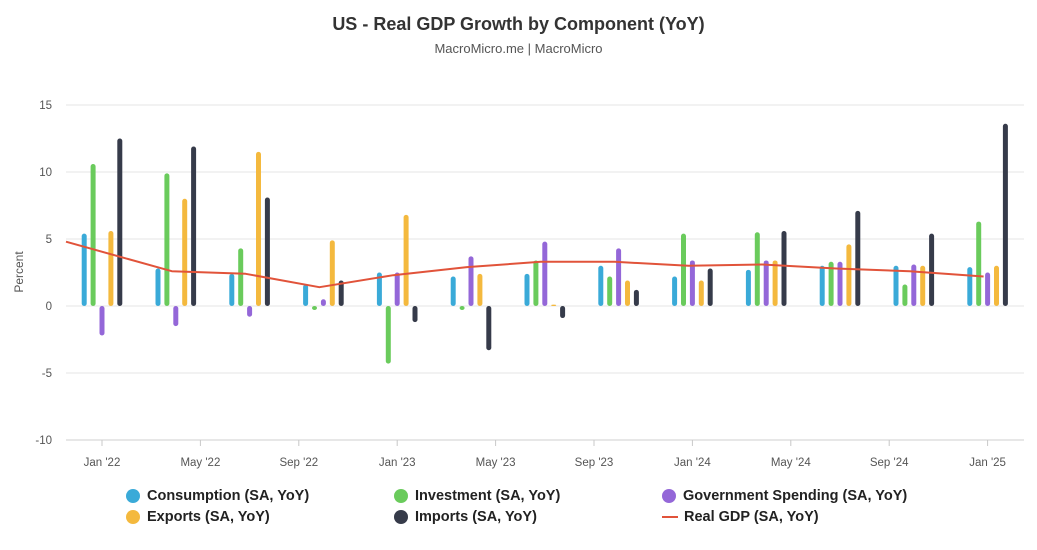 The image size is (1037, 550). What do you see at coordinates (298, 463) in the screenshot?
I see `x-tick-label: Sep '22` at bounding box center [298, 463].